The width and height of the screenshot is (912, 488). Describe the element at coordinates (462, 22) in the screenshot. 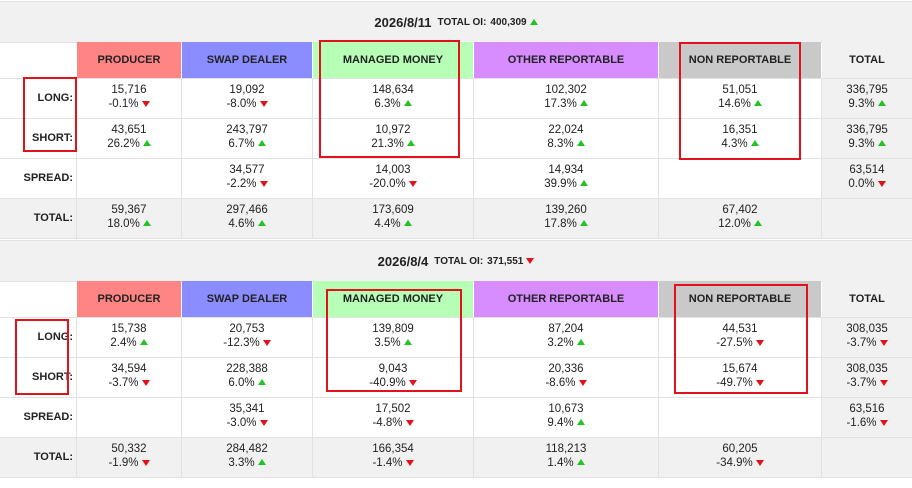

I see `total-oi-label: TOTAL OI:` at that location.